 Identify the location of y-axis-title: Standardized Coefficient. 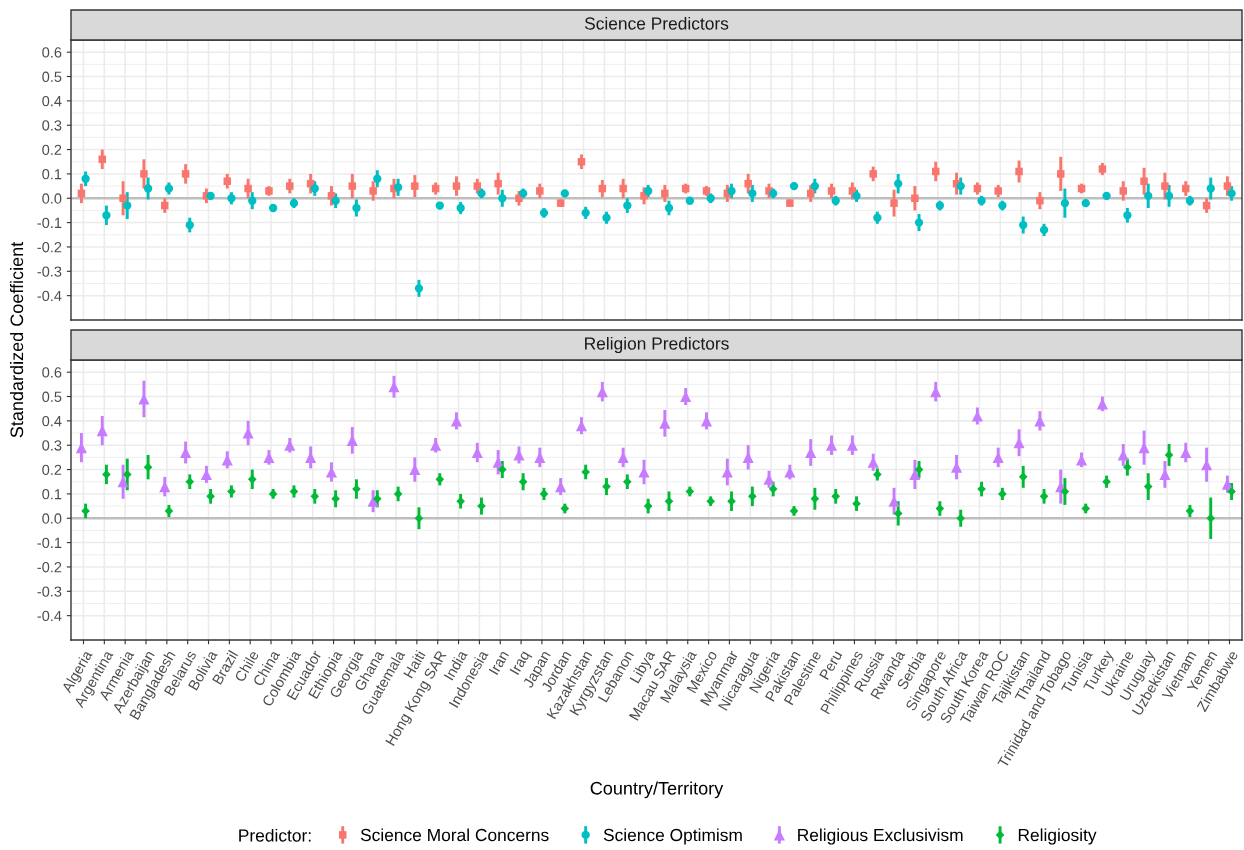
(16, 339).